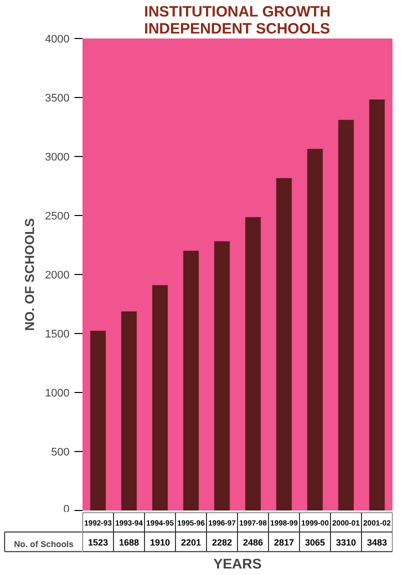  I want to click on data-label: 1910, so click(160, 542).